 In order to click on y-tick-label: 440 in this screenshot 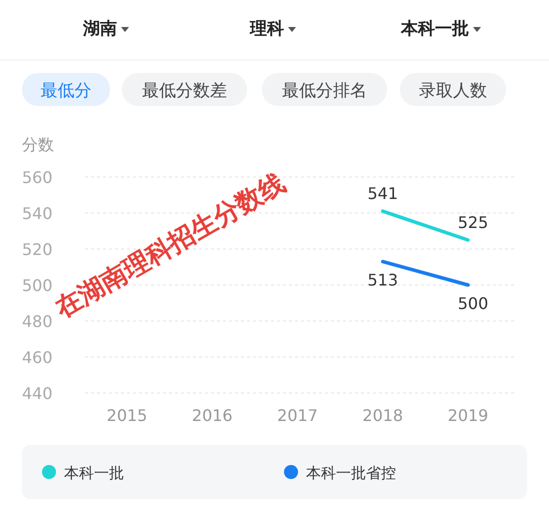, I will do `click(37, 393)`.